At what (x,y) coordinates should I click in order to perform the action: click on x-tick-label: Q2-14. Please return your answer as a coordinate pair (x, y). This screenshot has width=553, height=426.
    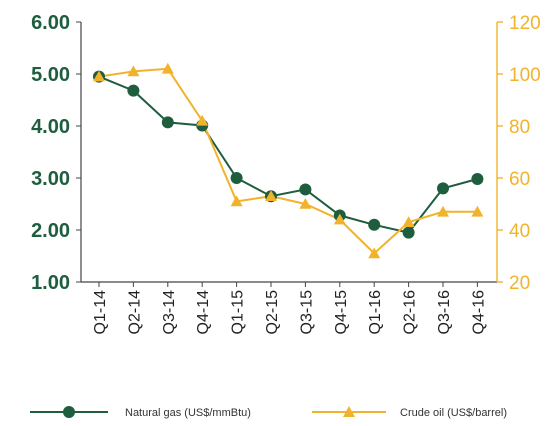
    Looking at the image, I should click on (134, 312).